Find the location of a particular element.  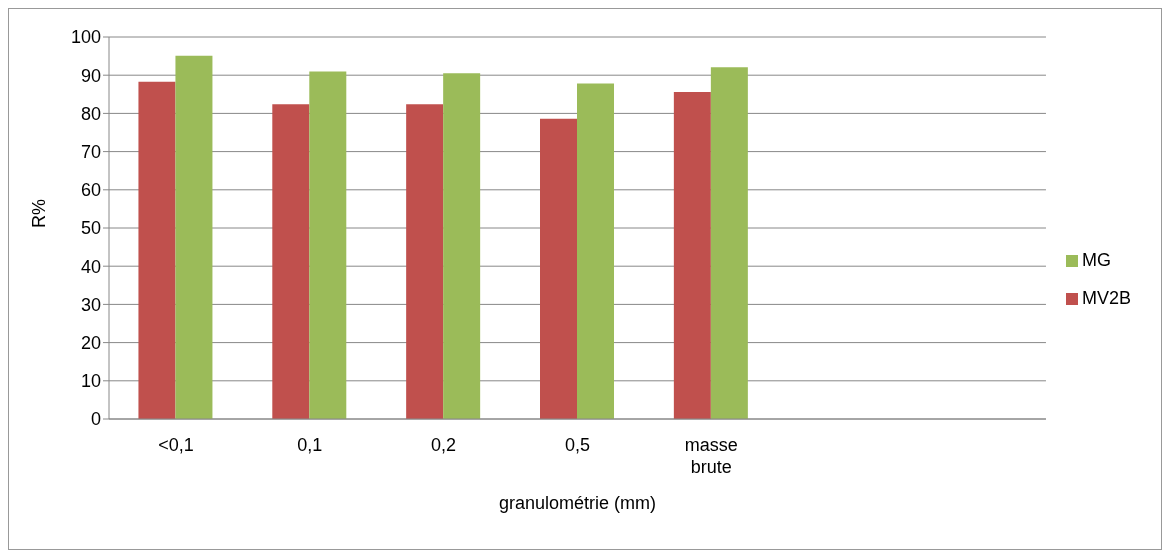

y-tick-label: 60 is located at coordinates (90, 190).